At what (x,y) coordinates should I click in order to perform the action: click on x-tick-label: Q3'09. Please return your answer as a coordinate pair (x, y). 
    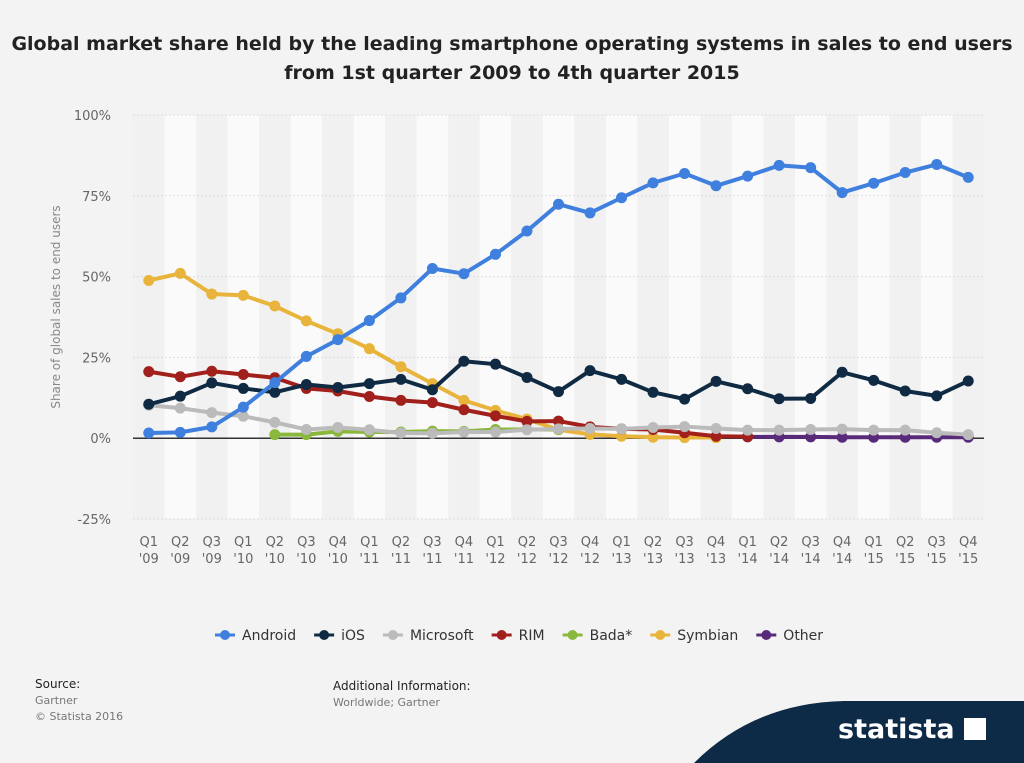
    Looking at the image, I should click on (212, 551).